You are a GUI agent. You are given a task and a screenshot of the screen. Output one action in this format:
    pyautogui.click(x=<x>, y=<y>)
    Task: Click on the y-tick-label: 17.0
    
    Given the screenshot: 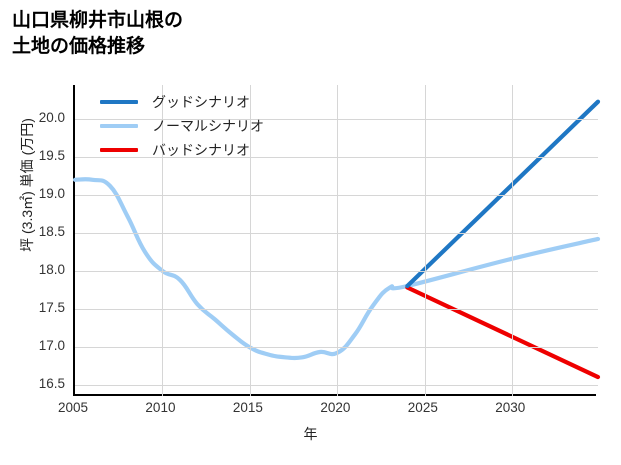 What is the action you would take?
    pyautogui.click(x=51, y=345)
    